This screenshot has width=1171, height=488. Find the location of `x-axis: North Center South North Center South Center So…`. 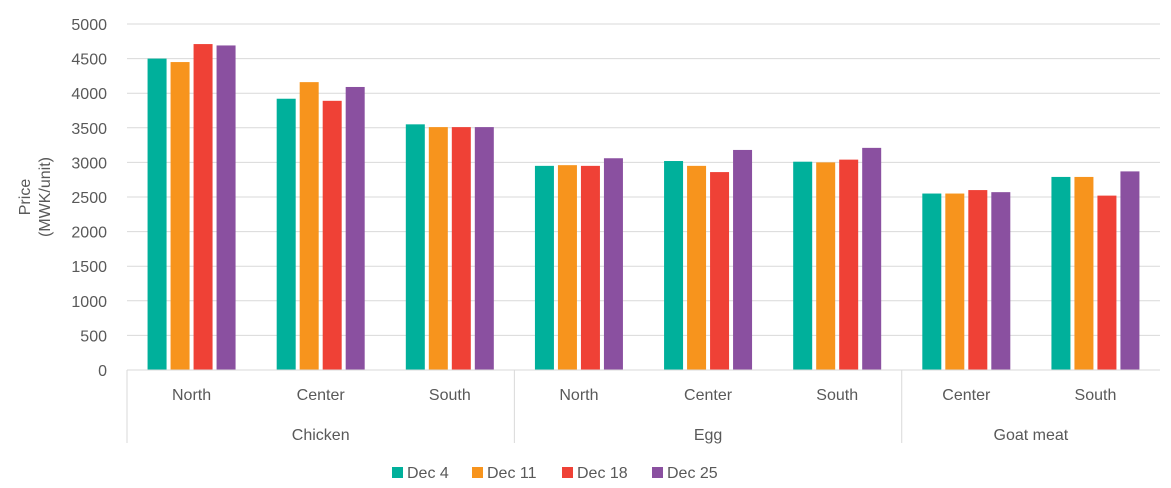

x-axis: North Center South North Center South Center So… is located at coordinates (643, 406).